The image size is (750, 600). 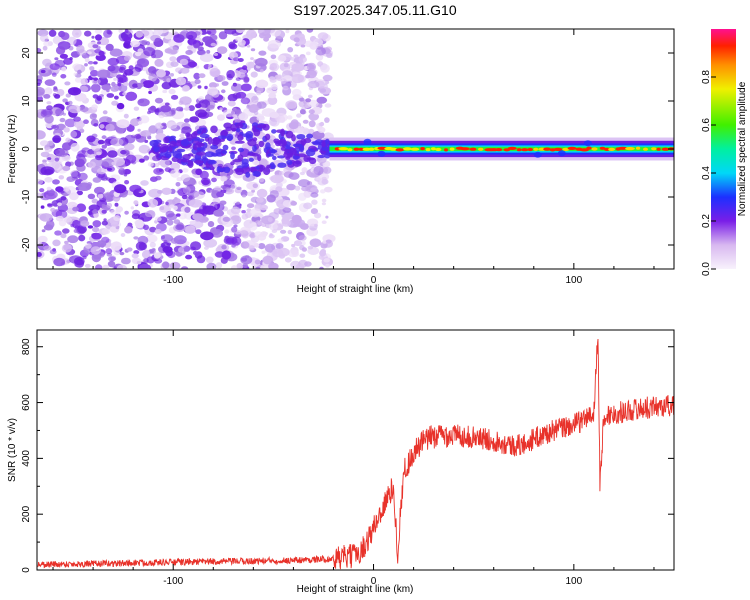 I want to click on x-tick-label: 0, so click(x=374, y=581).